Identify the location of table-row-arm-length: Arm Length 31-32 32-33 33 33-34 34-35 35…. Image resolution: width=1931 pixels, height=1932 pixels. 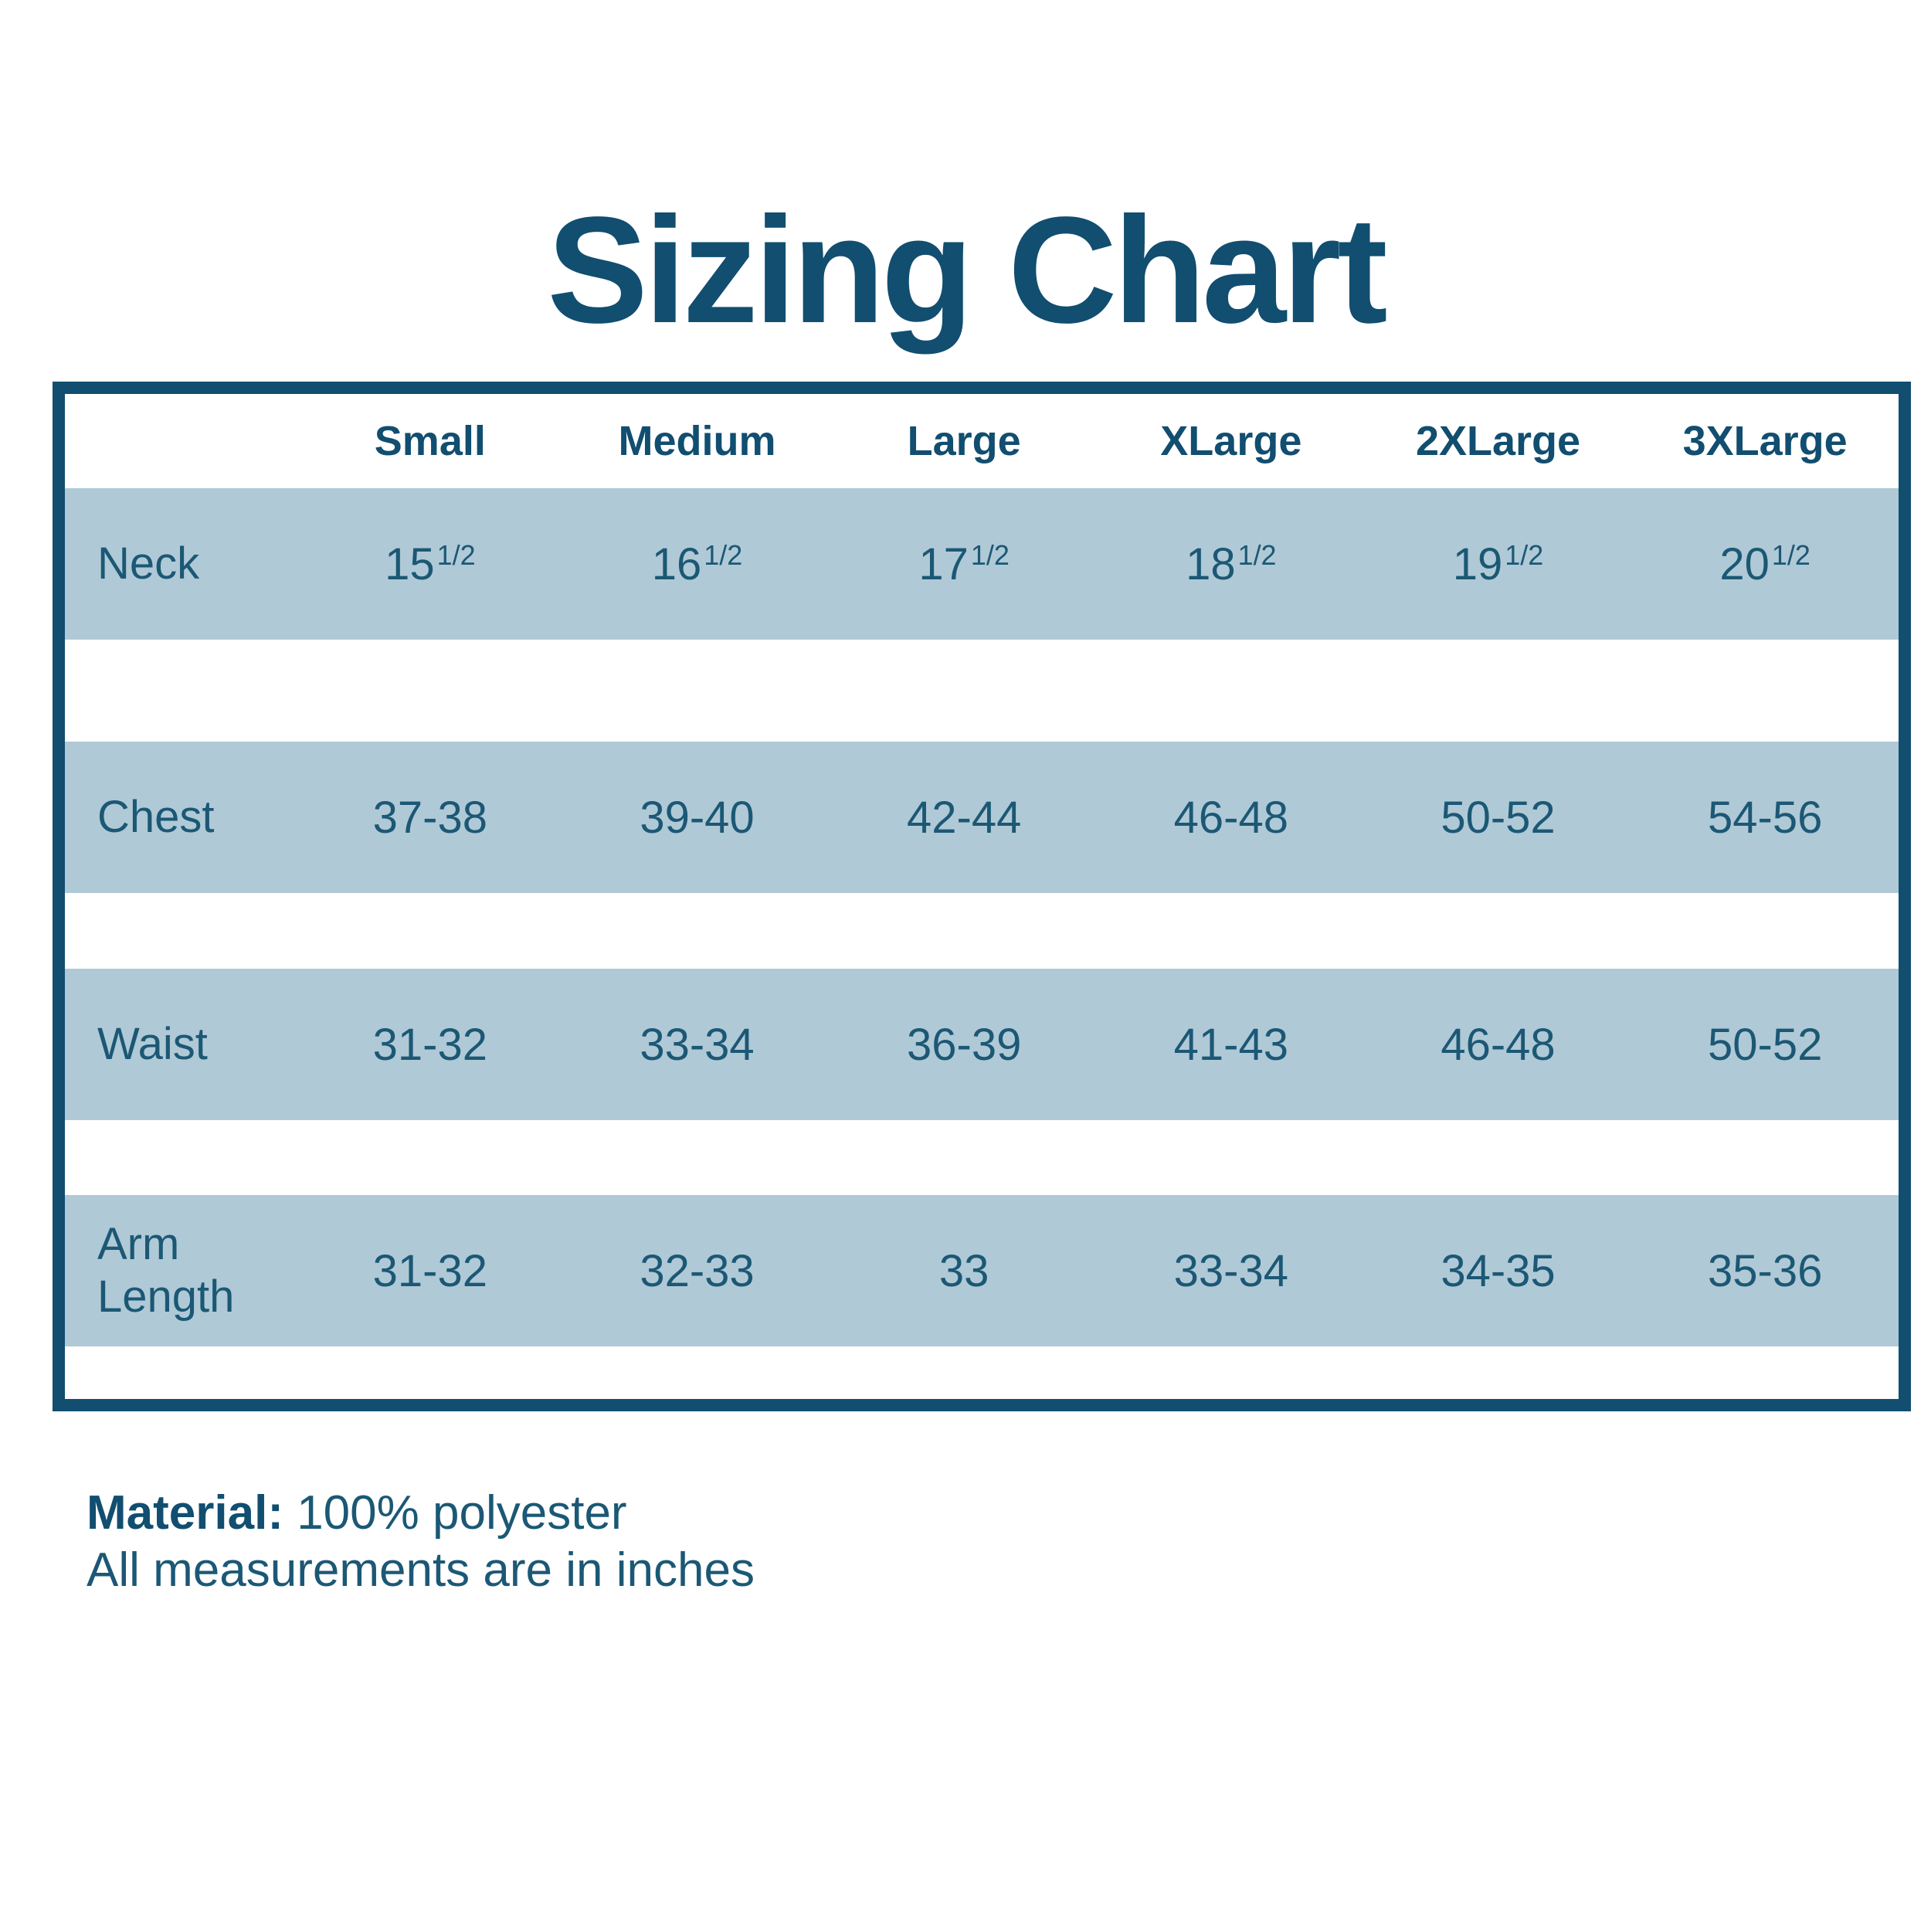
(982, 1270).